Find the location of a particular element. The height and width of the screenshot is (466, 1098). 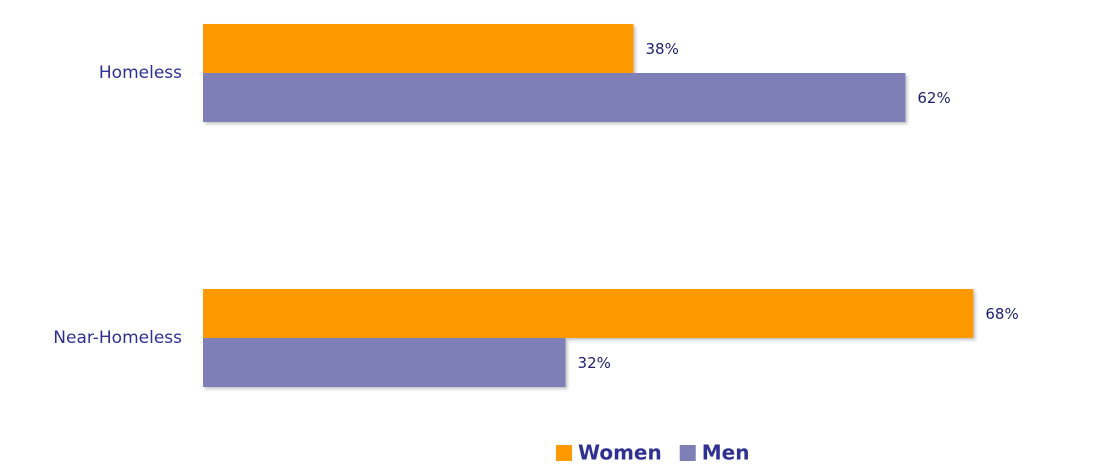

legend-label: Women is located at coordinates (620, 453).